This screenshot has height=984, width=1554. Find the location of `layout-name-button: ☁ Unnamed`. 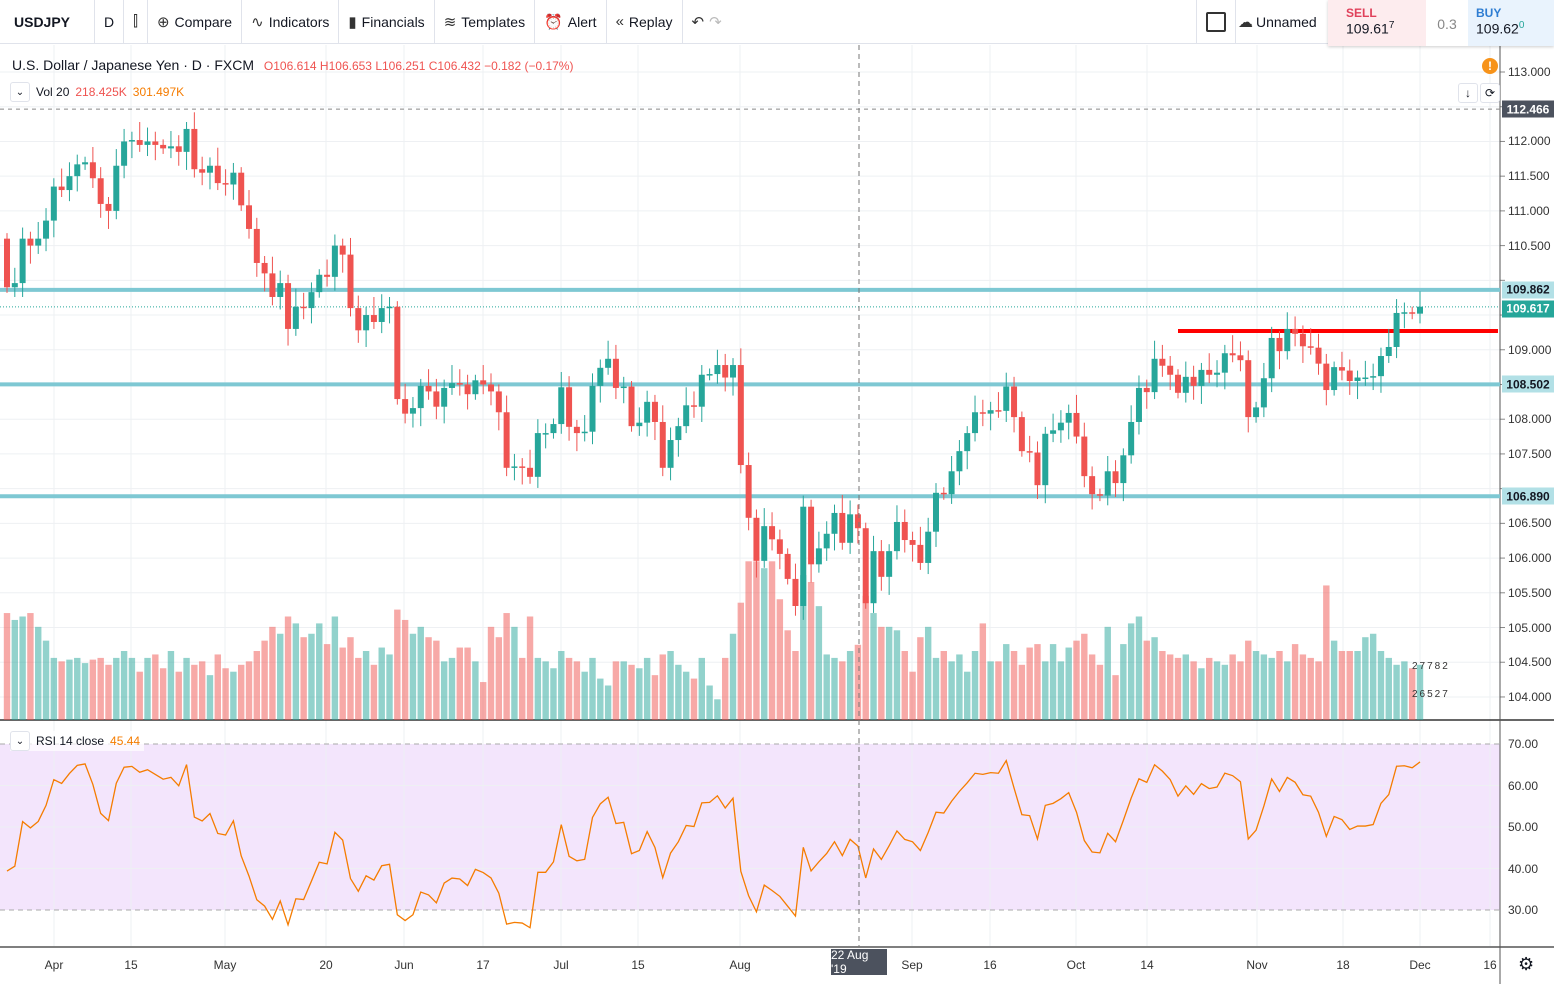

layout-name-button: ☁ Unnamed is located at coordinates (1277, 22).